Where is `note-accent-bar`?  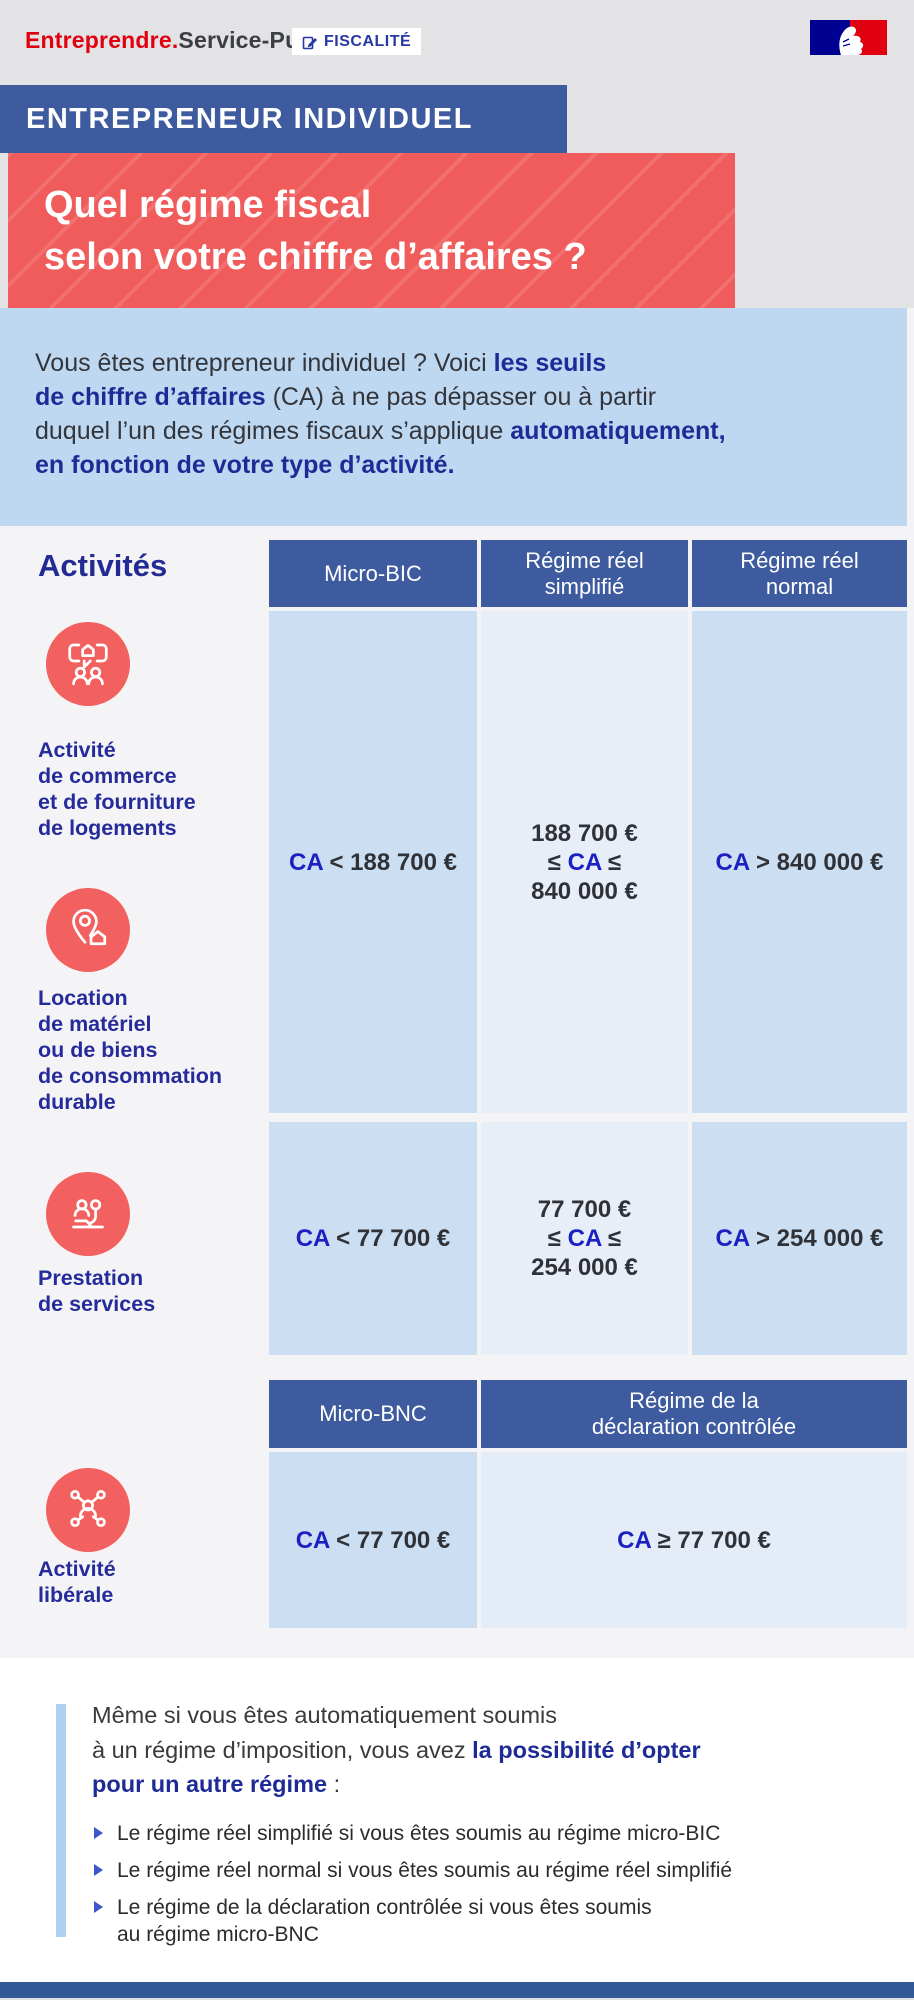
note-accent-bar is located at coordinates (61, 1820).